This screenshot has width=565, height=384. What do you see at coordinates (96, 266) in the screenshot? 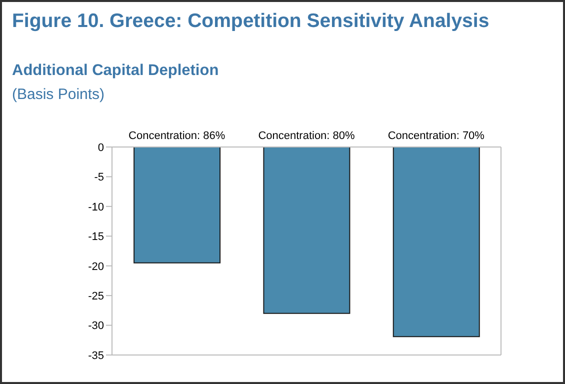
I see `y-tick-label: -20` at bounding box center [96, 266].